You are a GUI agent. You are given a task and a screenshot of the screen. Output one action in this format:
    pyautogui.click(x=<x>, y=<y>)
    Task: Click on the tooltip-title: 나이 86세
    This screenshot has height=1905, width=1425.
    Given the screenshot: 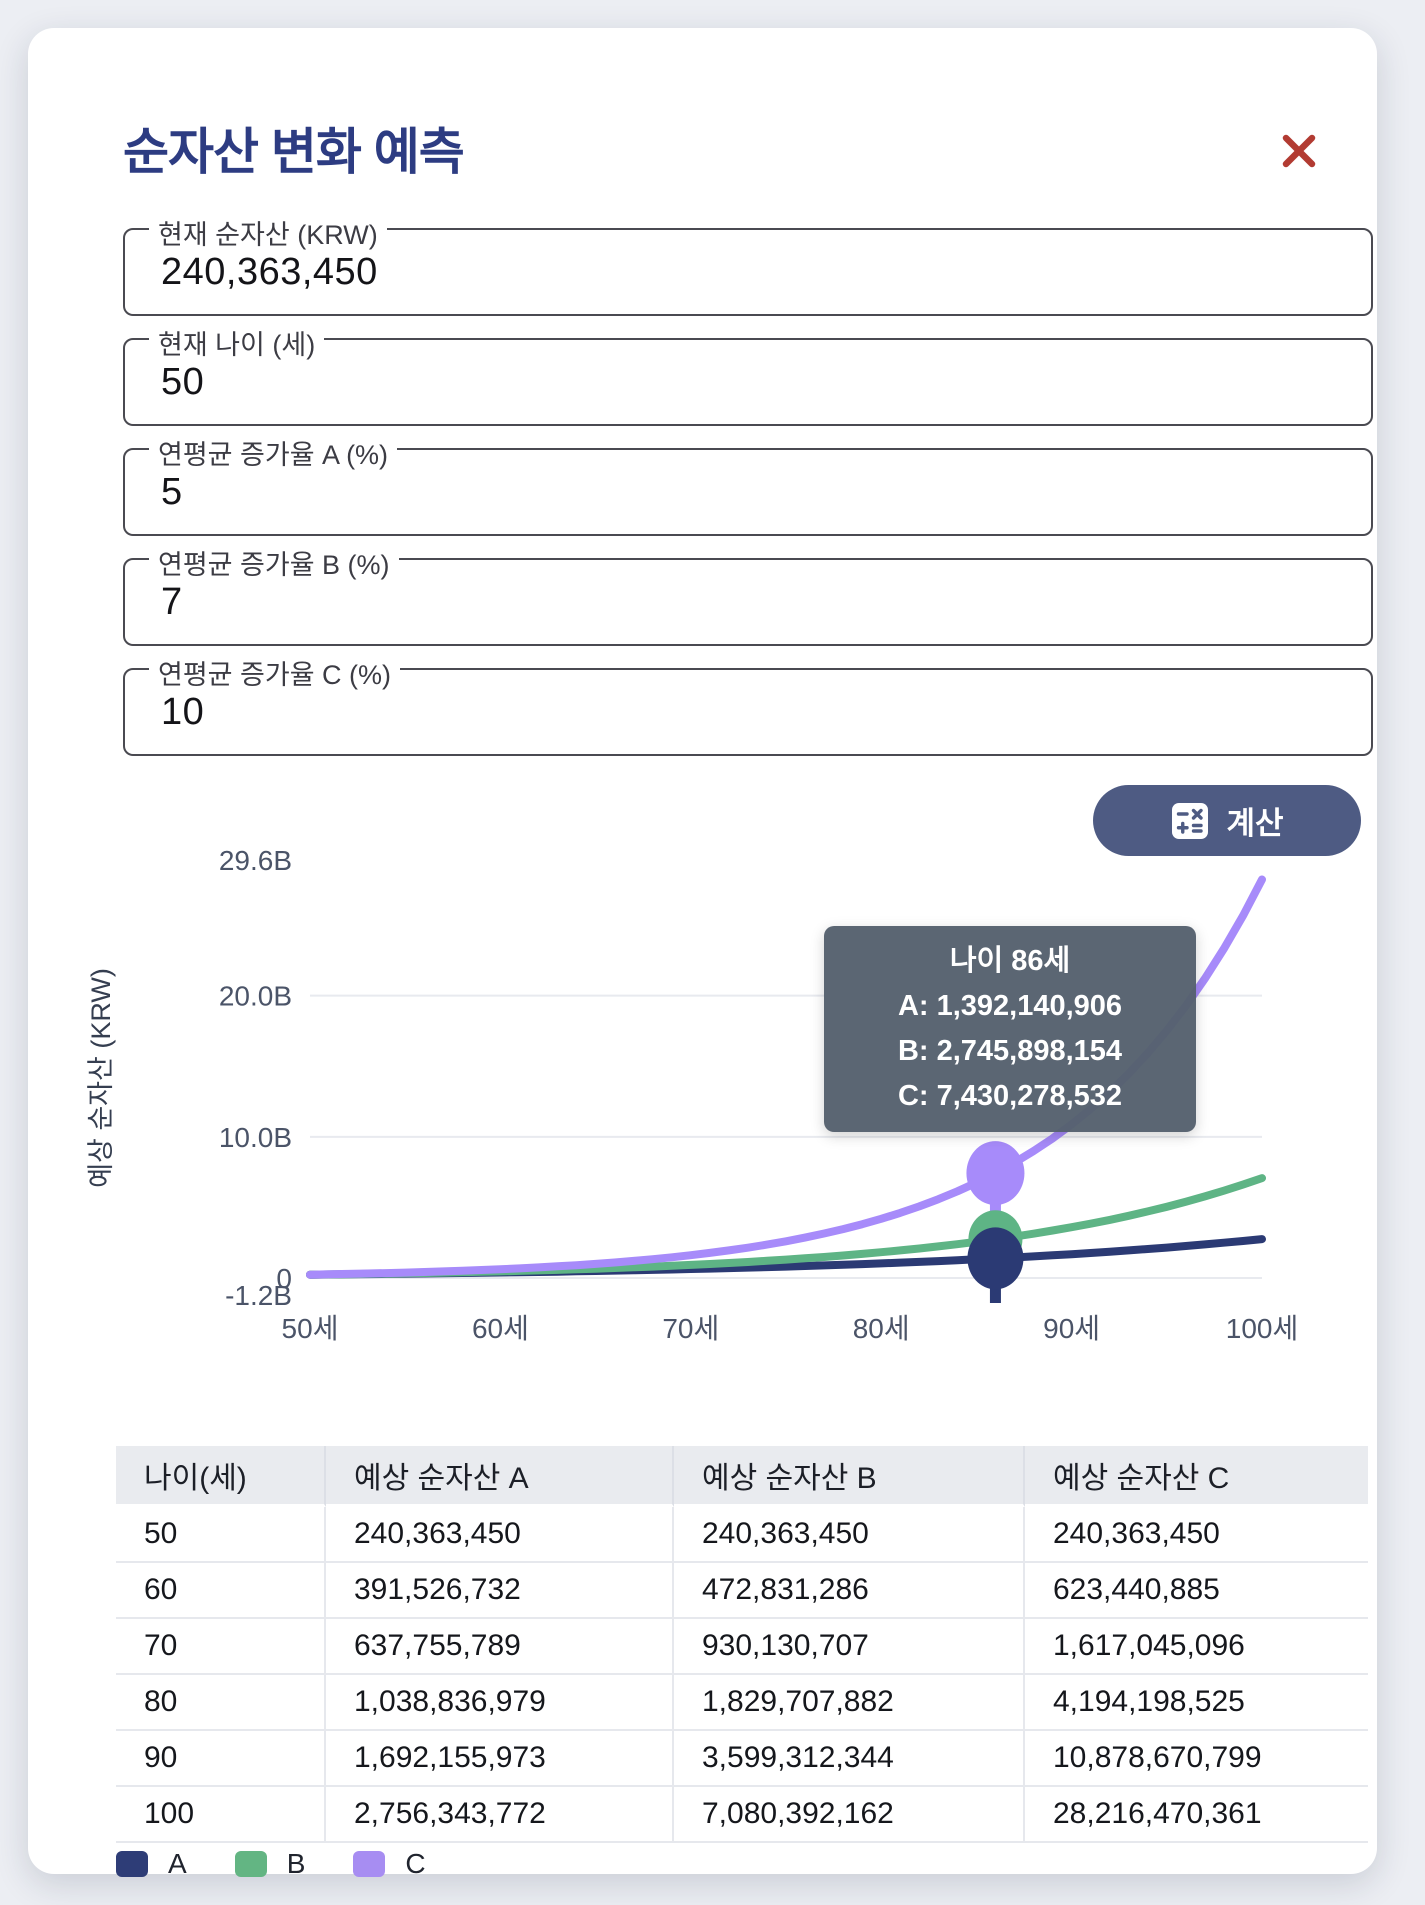 What is the action you would take?
    pyautogui.click(x=1010, y=961)
    